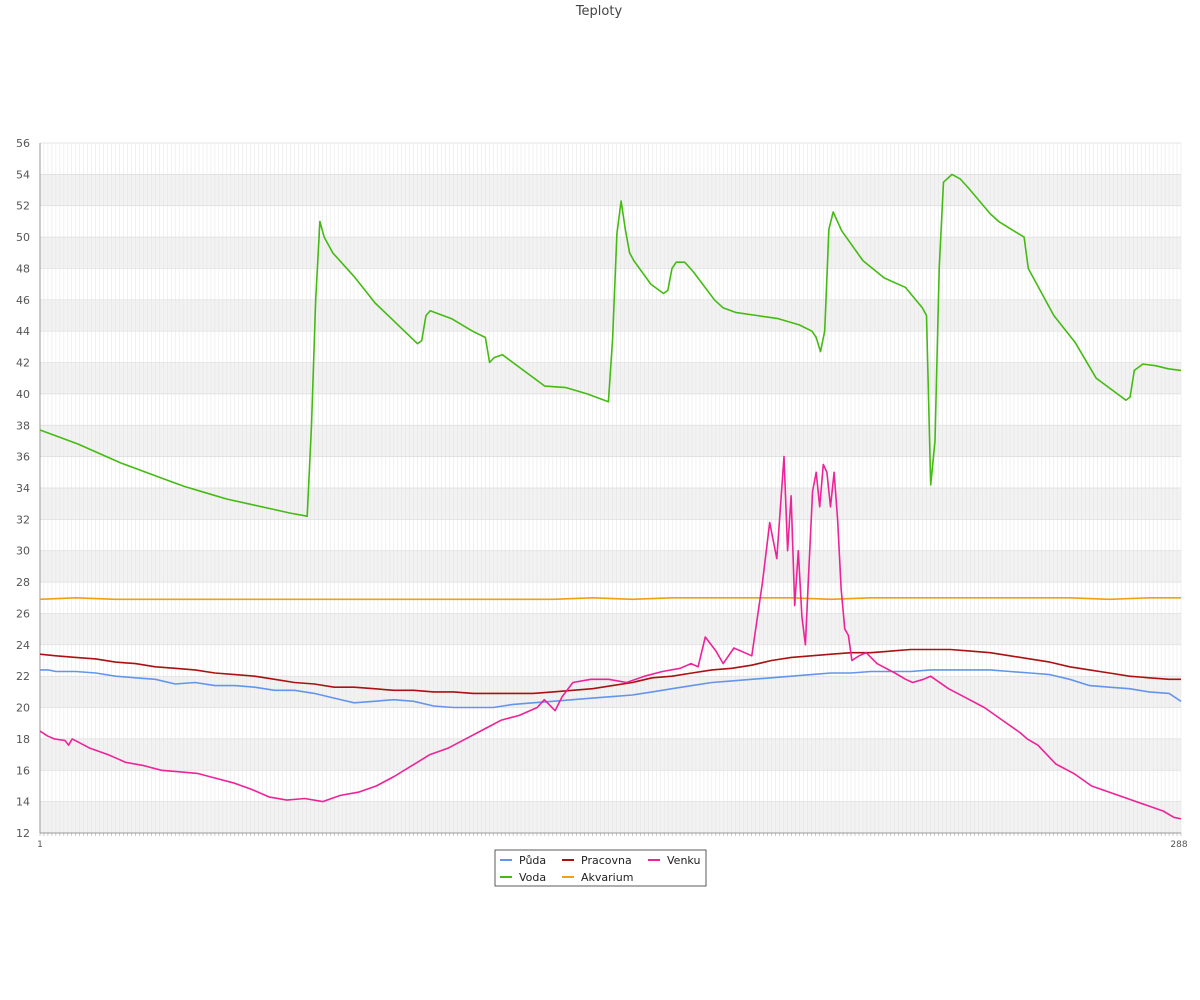 This screenshot has width=1200, height=1000. I want to click on y-tick-label: 14, so click(23, 802).